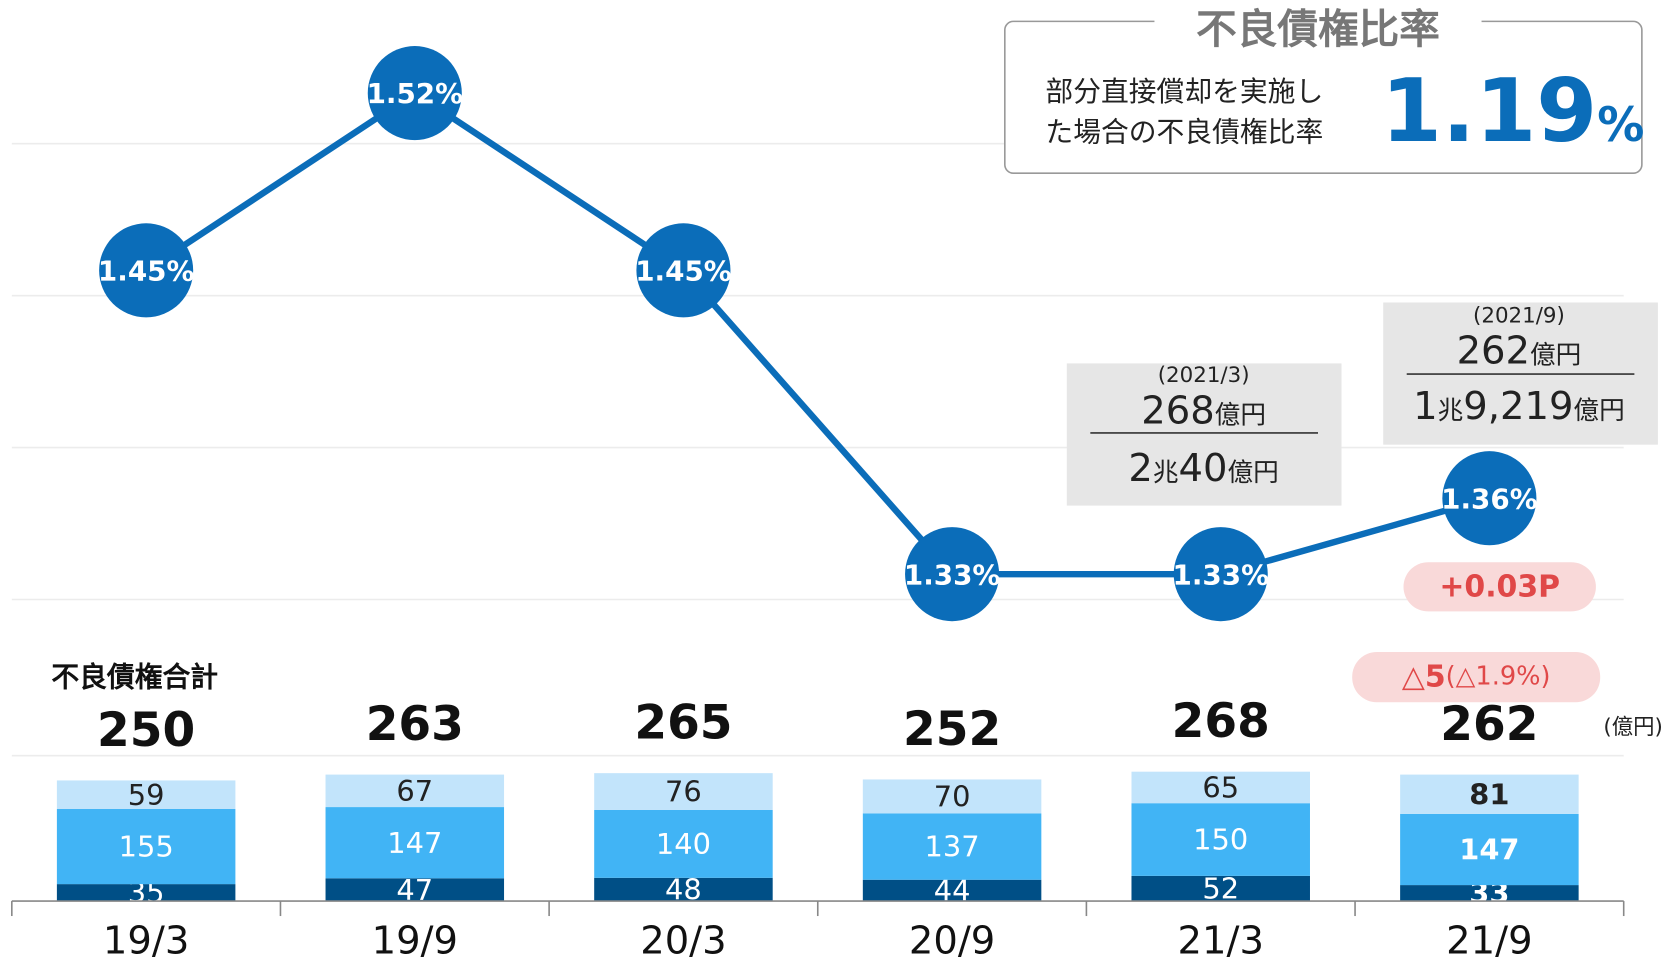 The width and height of the screenshot is (1674, 962). Describe the element at coordinates (146, 940) in the screenshot. I see `x-tick-label: 19/3` at that location.